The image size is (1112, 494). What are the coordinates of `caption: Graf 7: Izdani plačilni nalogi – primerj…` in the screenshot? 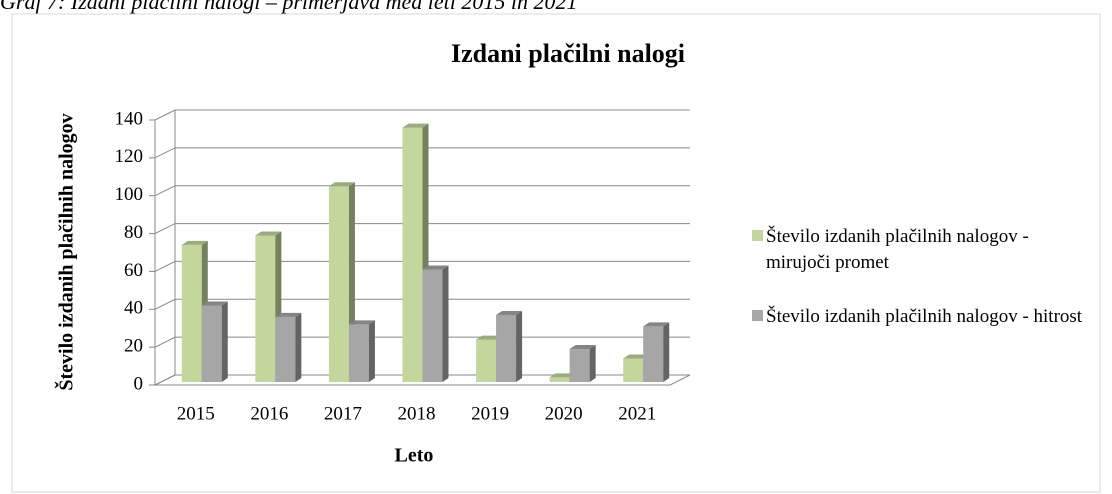 It's located at (288, 7).